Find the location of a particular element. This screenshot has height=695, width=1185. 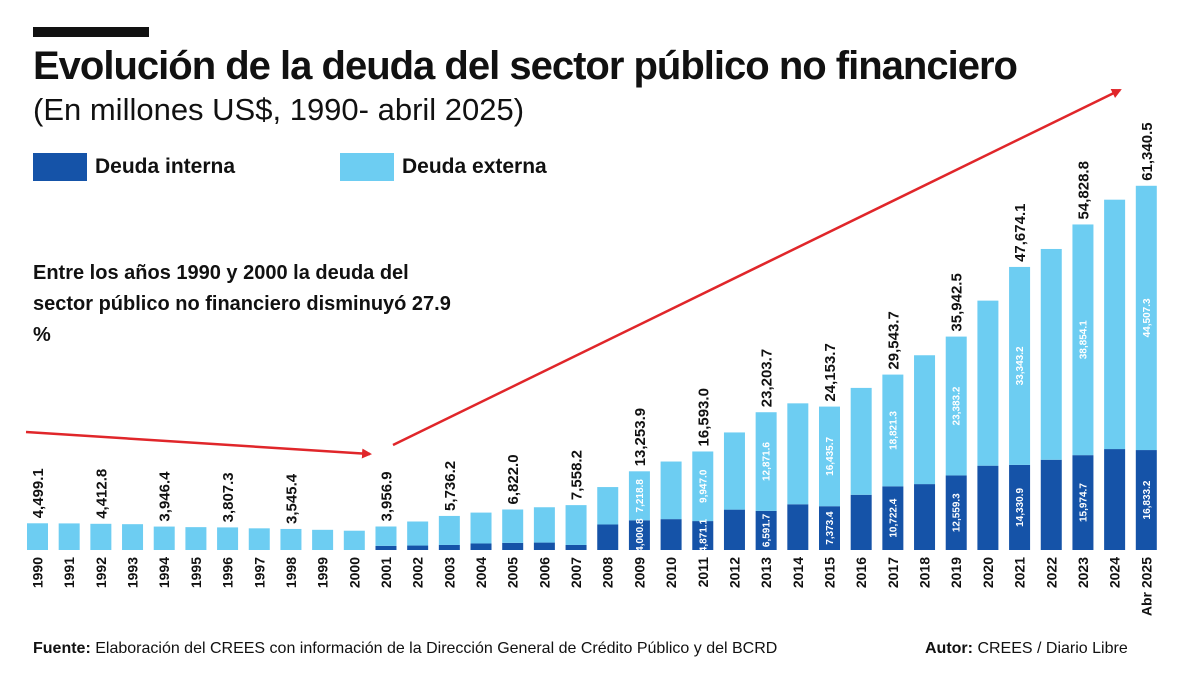

total-label-2009: 13,253.9 is located at coordinates (640, 437).